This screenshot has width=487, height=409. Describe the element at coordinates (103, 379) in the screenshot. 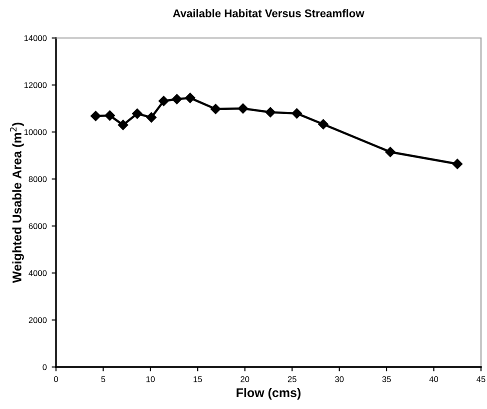

I see `x-tick-label: 5` at that location.